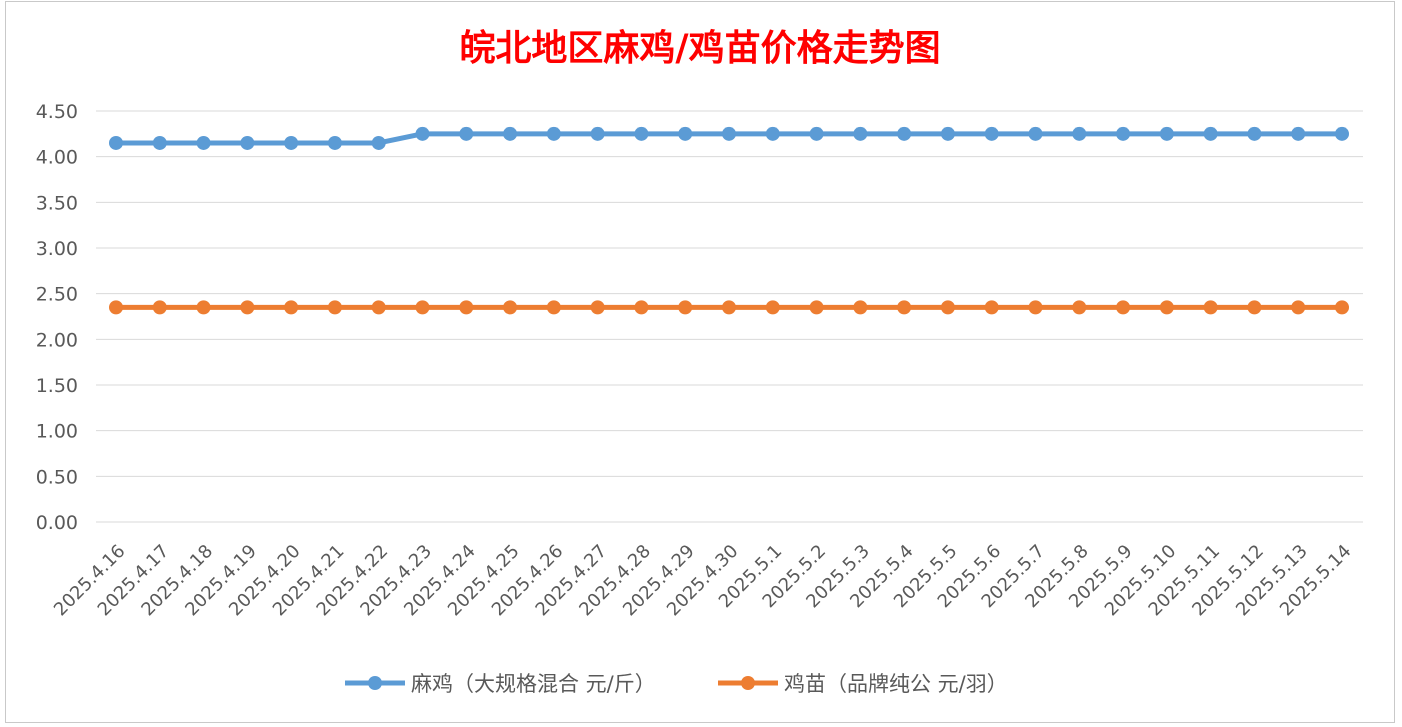 The height and width of the screenshot is (727, 1402). Describe the element at coordinates (57, 249) in the screenshot. I see `y-tick-label: 3.00` at that location.